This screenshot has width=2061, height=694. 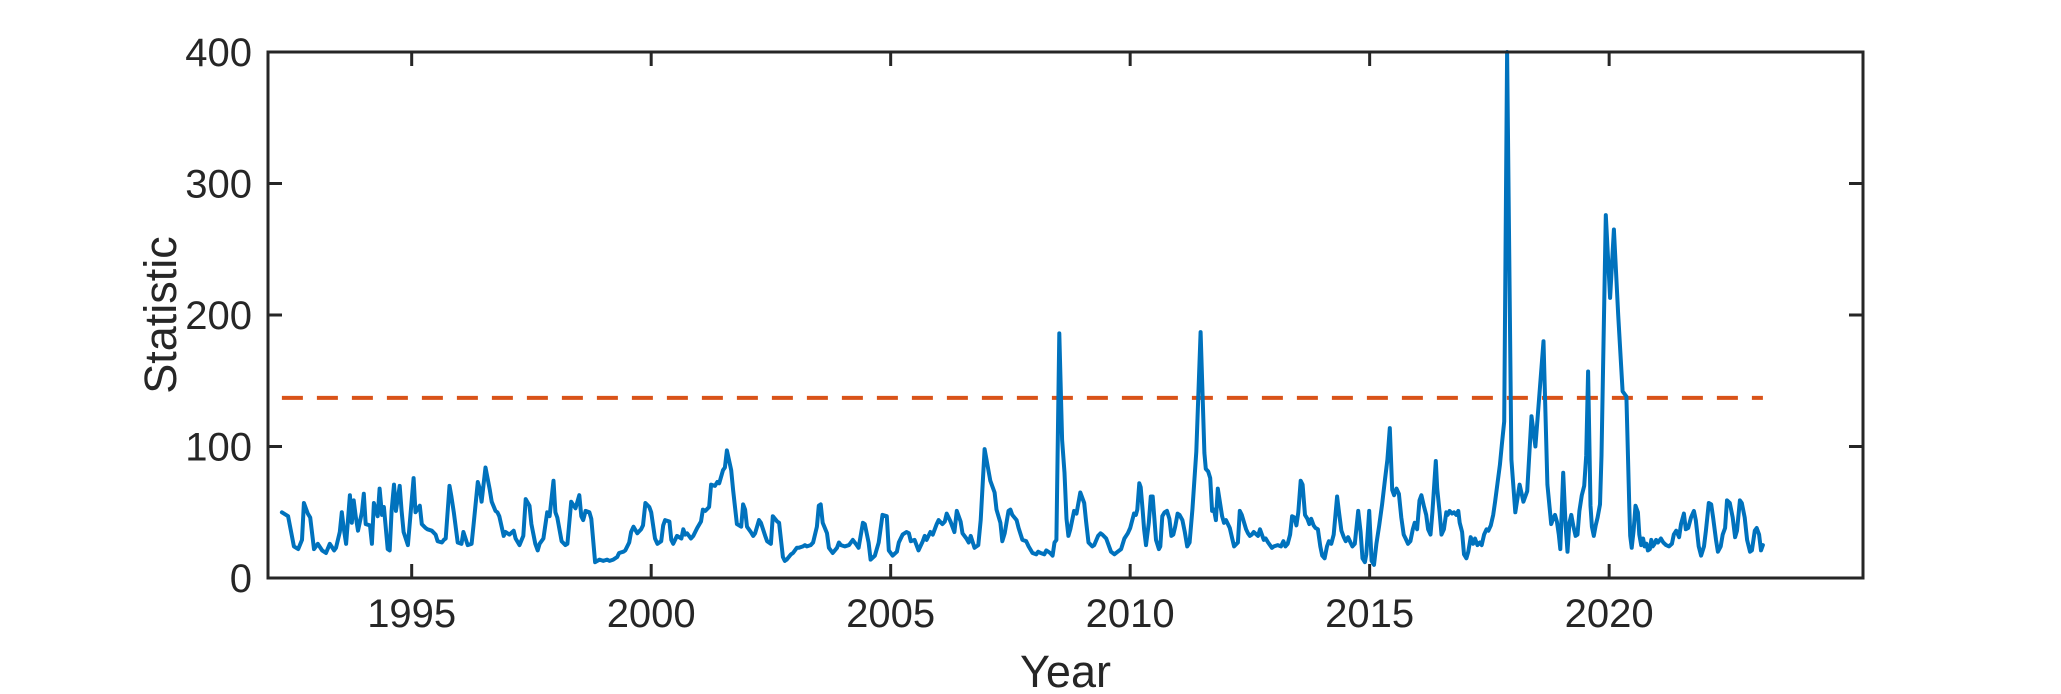 What do you see at coordinates (1065, 670) in the screenshot?
I see `x-axis-label: Year` at bounding box center [1065, 670].